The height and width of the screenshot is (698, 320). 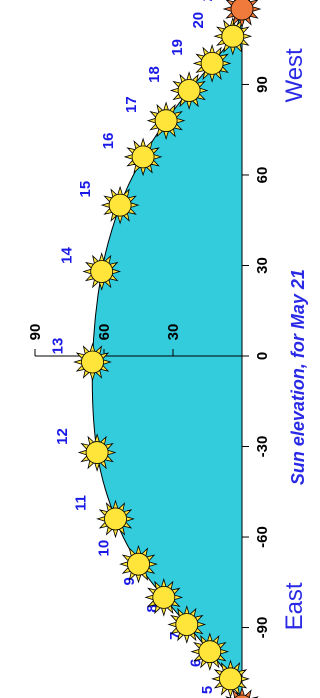 I want to click on hour-label: 5, so click(x=207, y=690).